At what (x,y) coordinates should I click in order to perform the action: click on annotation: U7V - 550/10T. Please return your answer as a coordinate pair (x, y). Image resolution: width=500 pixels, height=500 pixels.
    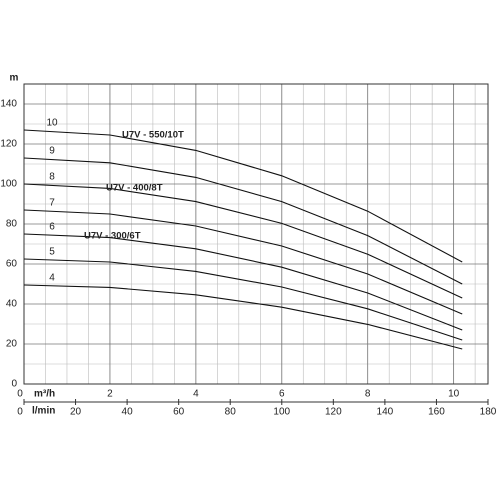
    Looking at the image, I should click on (153, 135).